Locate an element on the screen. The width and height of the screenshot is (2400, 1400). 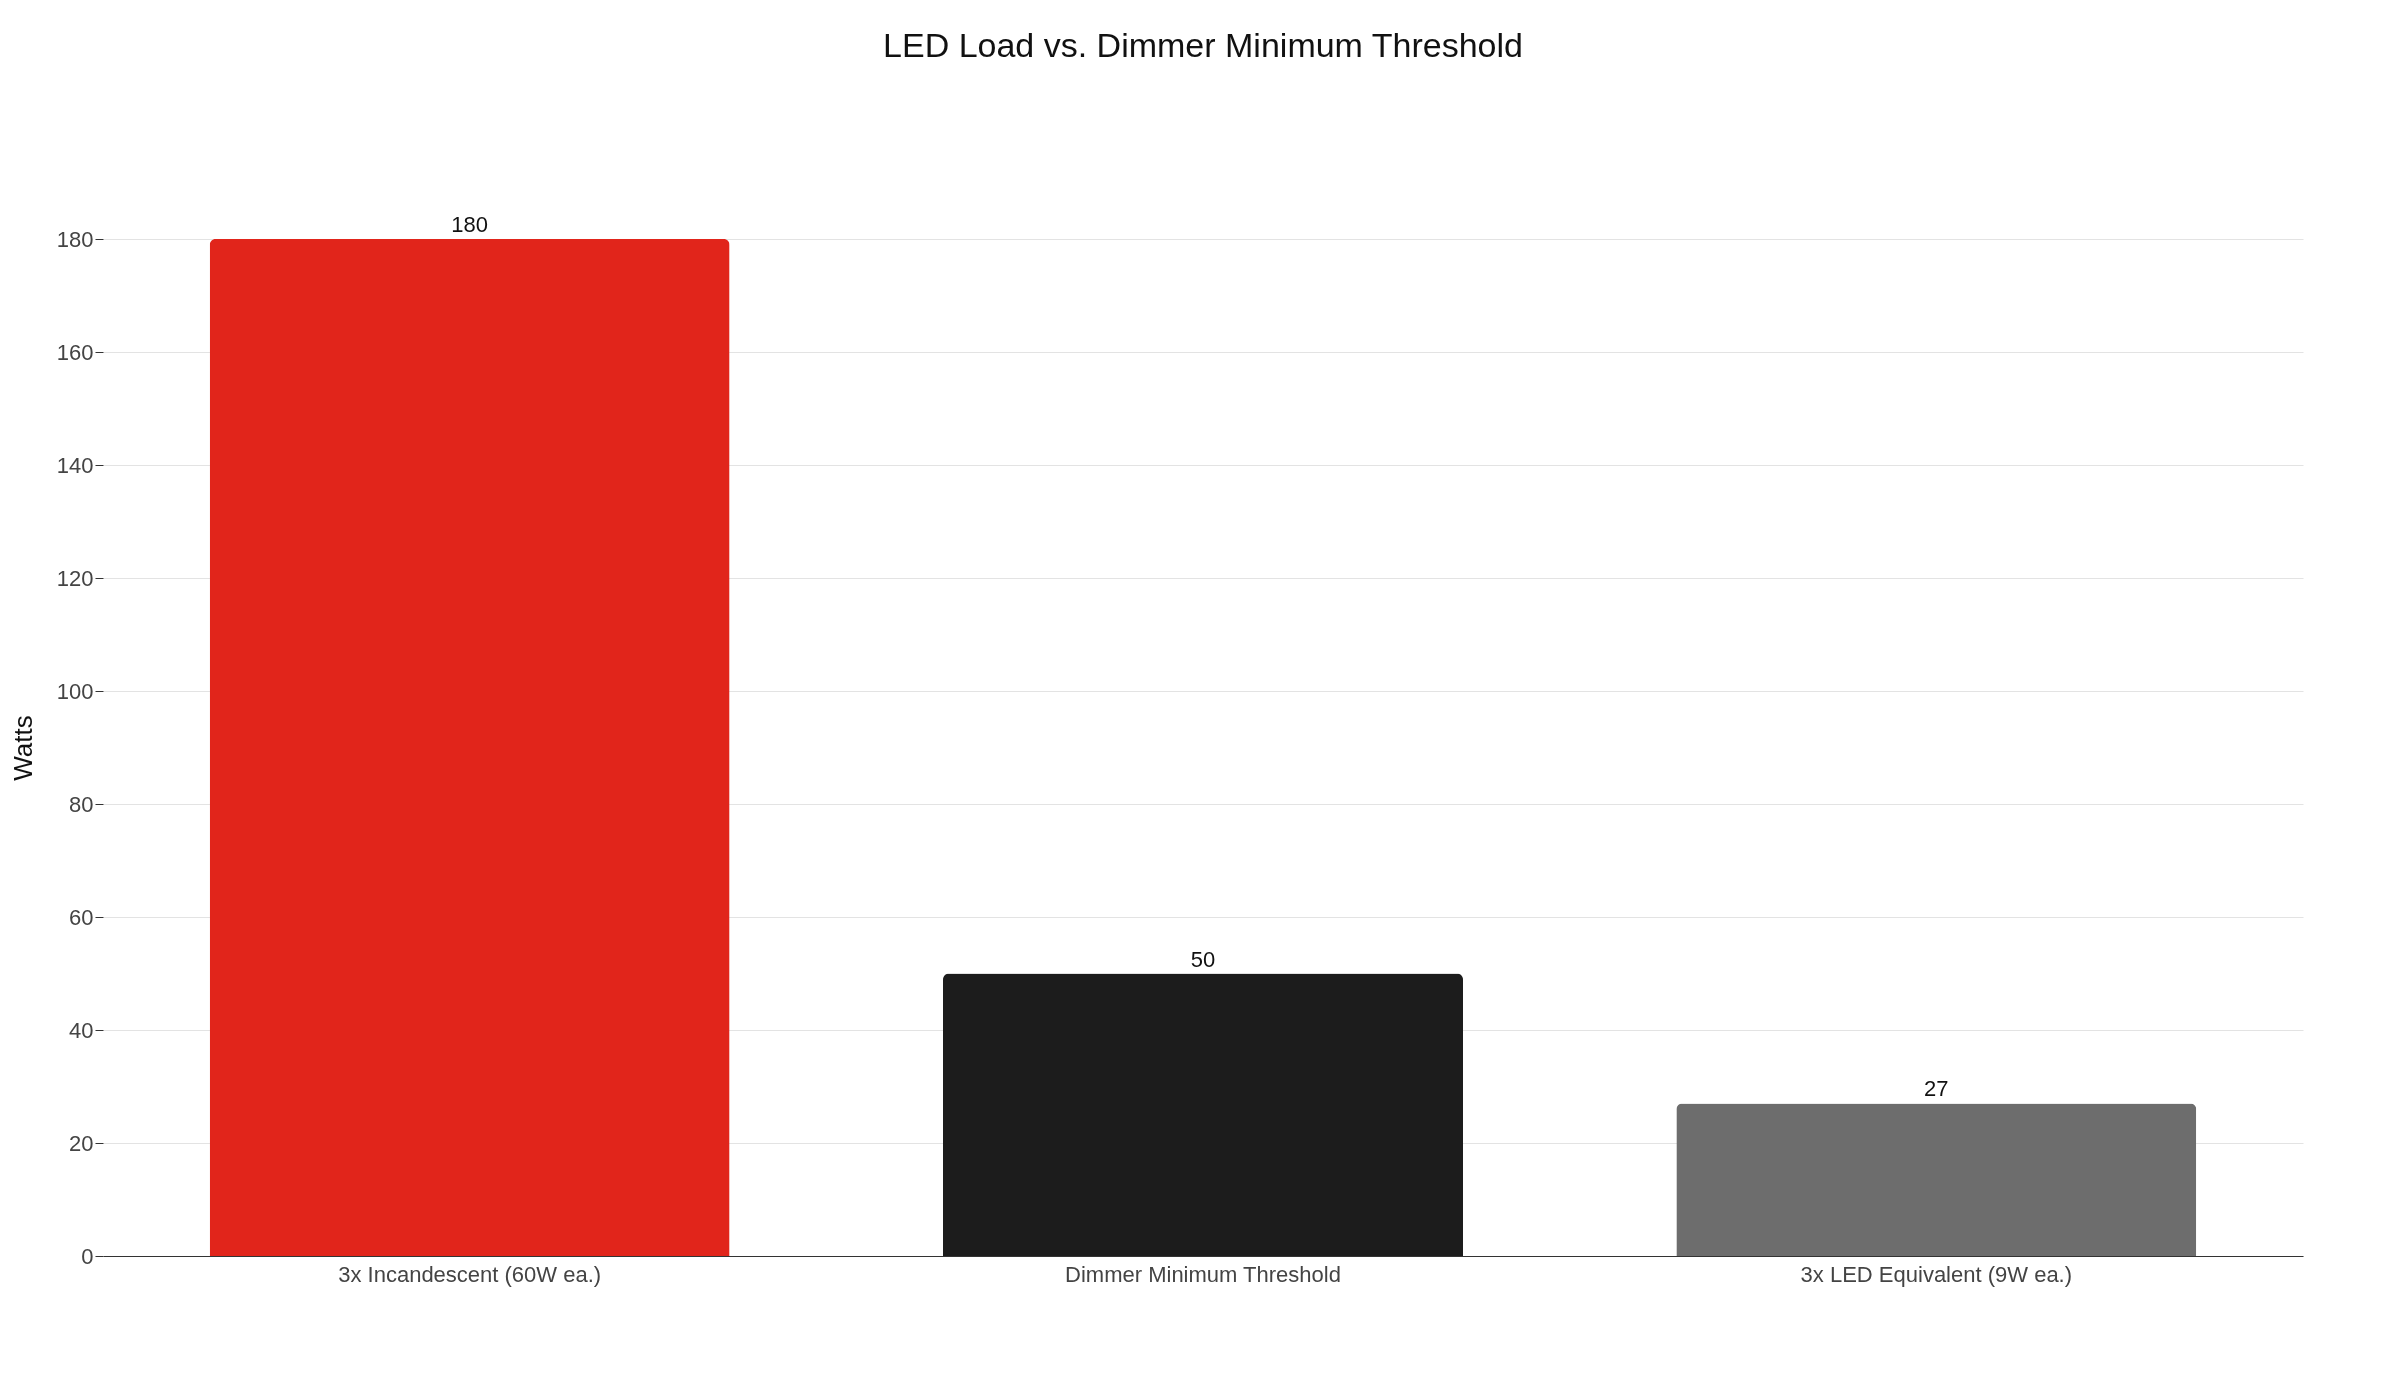
y-tick-label: 180 is located at coordinates (75, 239).